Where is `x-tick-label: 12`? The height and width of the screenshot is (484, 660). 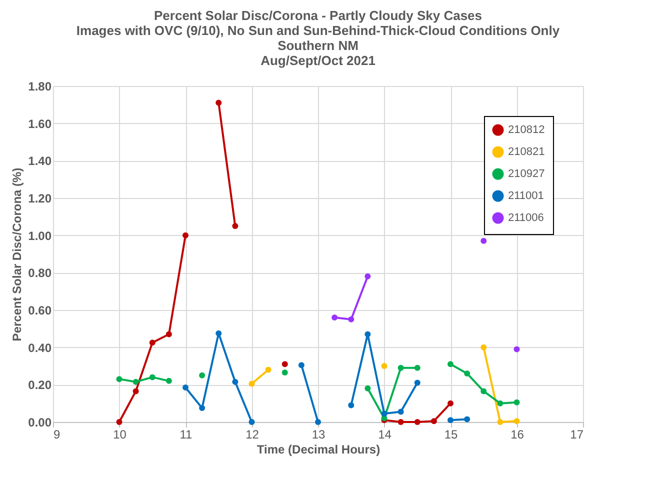 x-tick-label: 12 is located at coordinates (253, 435).